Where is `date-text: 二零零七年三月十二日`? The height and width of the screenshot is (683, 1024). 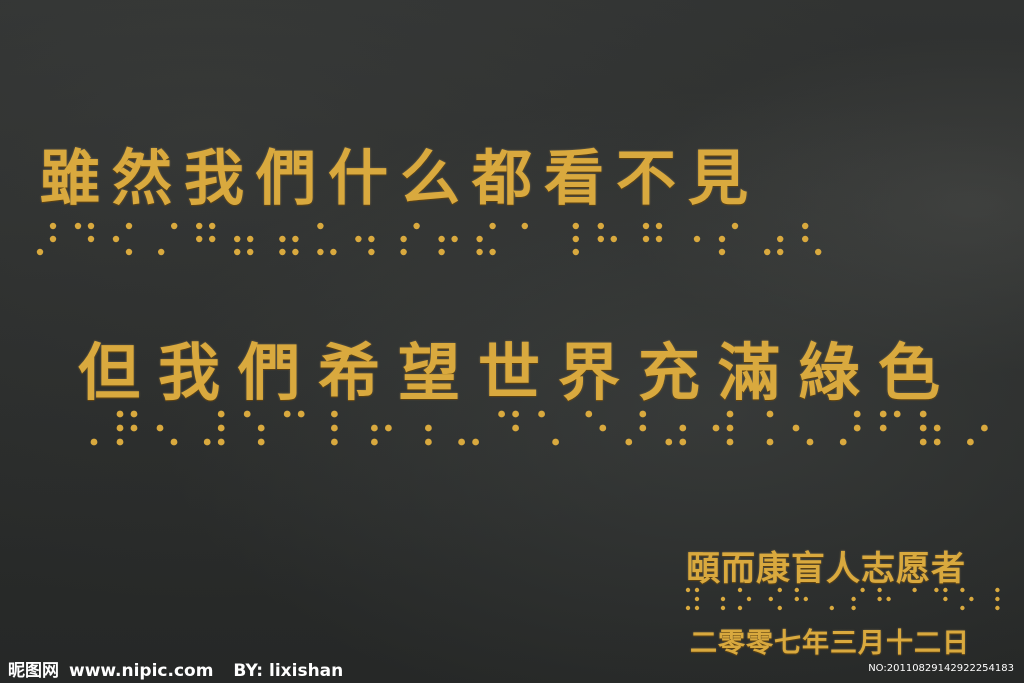 date-text: 二零零七年三月十二日 is located at coordinates (830, 643).